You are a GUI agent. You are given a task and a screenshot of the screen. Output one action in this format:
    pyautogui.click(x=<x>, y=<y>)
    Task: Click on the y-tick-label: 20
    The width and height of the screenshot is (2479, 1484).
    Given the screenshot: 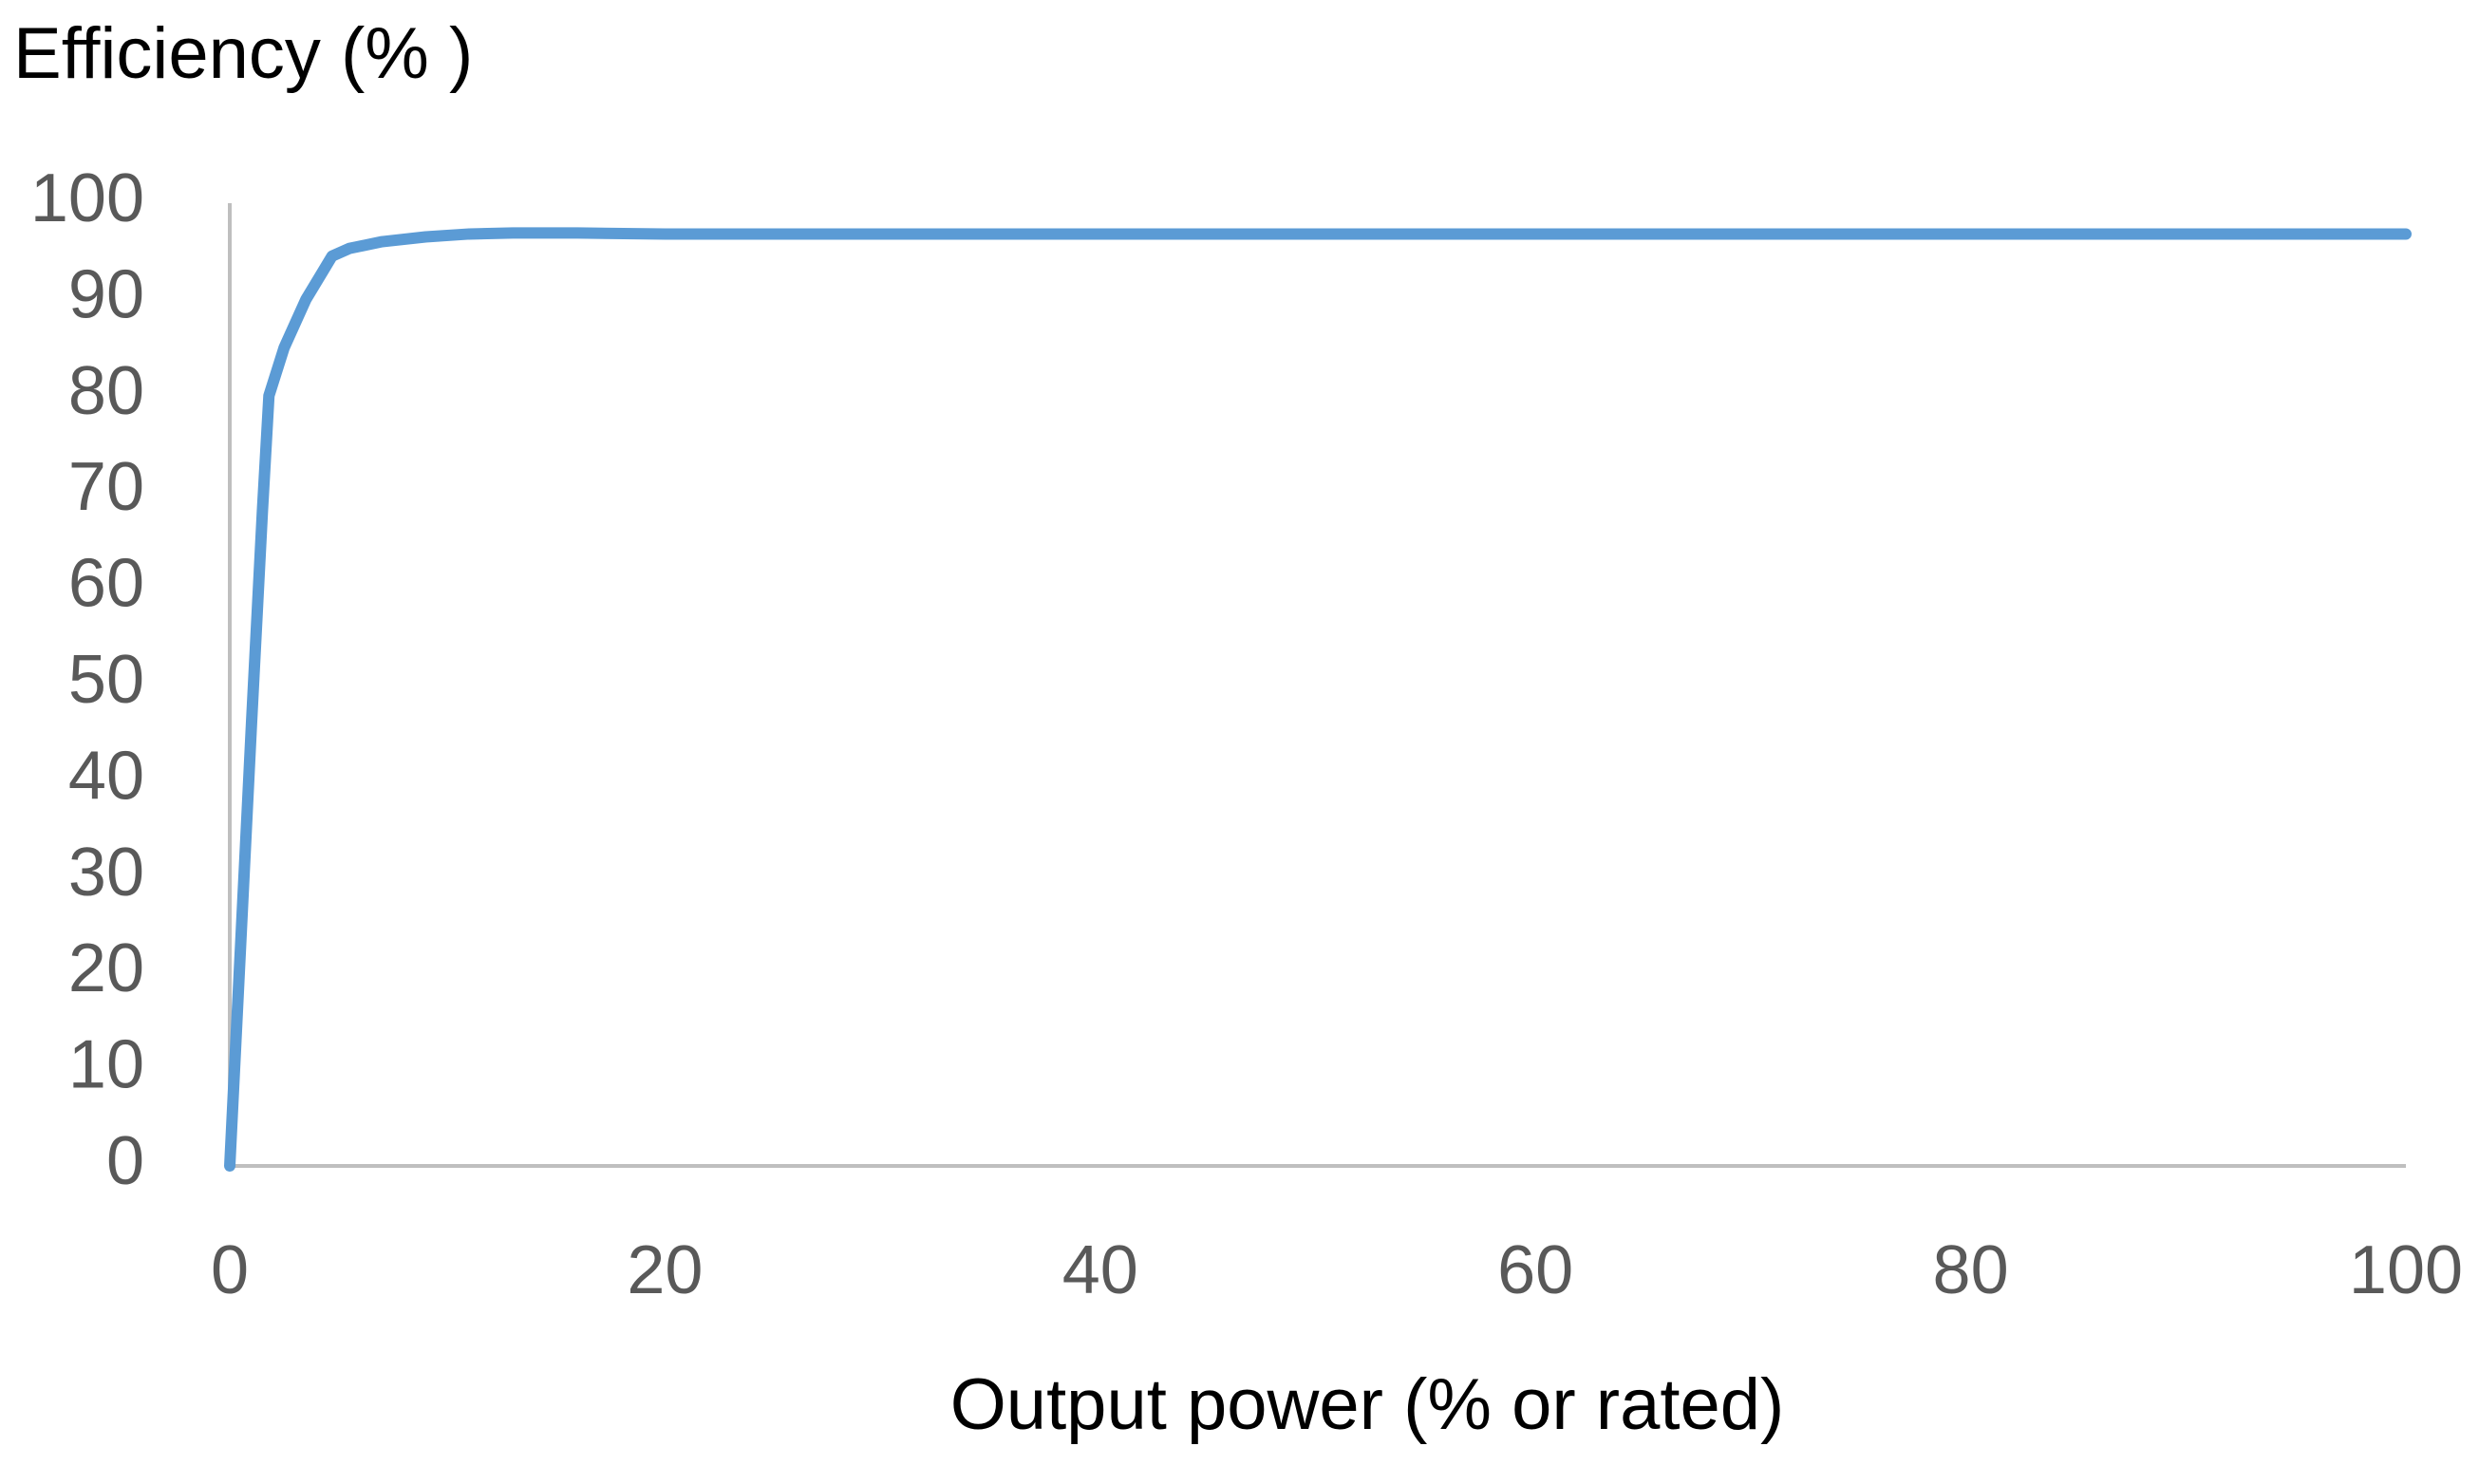 What is the action you would take?
    pyautogui.click(x=106, y=968)
    